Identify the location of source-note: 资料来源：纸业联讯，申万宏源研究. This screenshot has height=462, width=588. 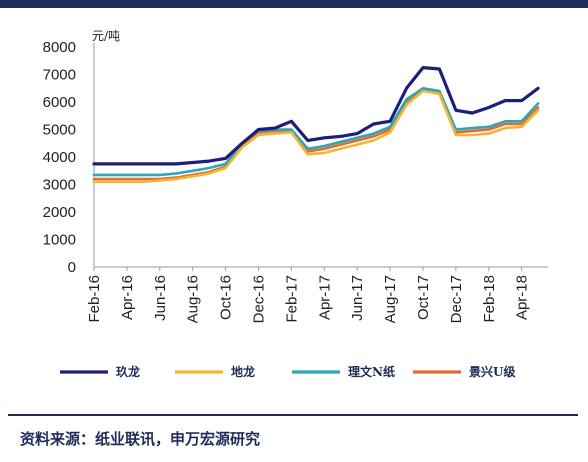
(140, 439).